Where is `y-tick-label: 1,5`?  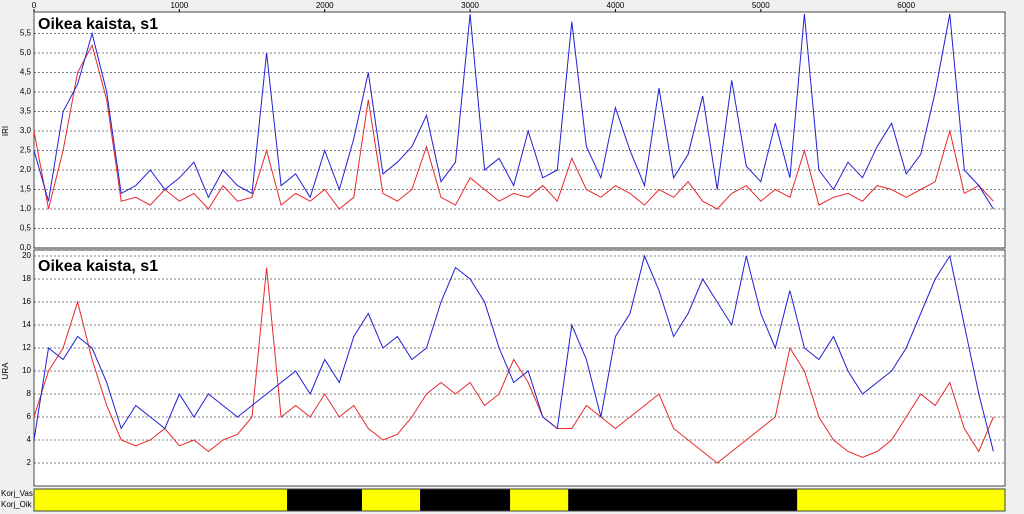
y-tick-label: 1,5 is located at coordinates (26, 189).